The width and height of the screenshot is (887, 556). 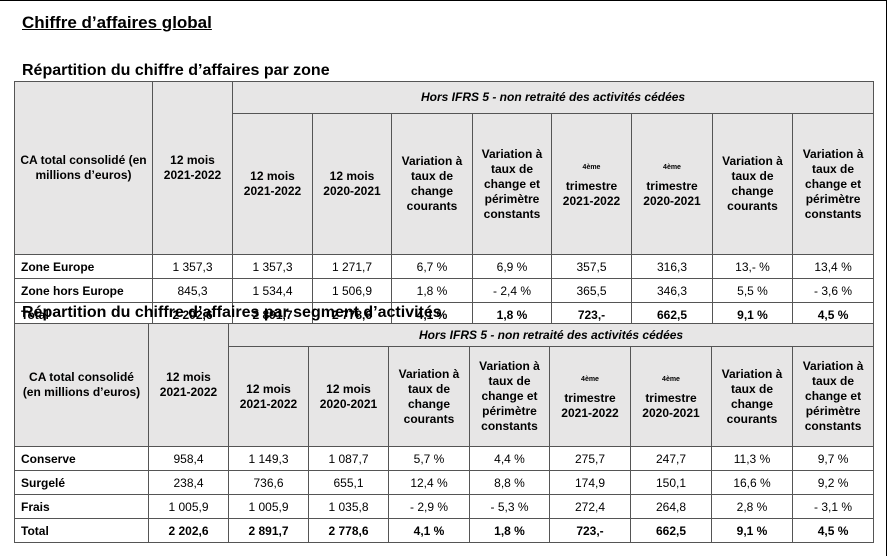 What do you see at coordinates (752, 458) in the screenshot?
I see `cell-value: 11,3 %` at bounding box center [752, 458].